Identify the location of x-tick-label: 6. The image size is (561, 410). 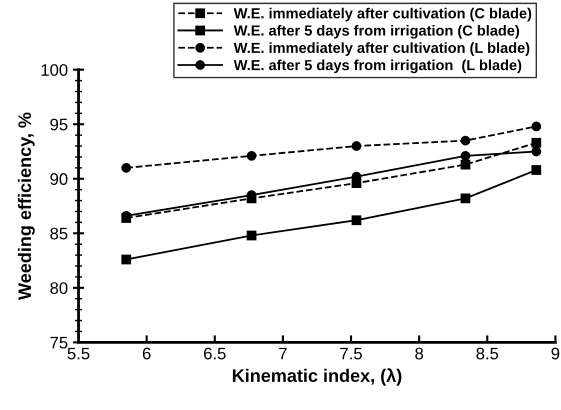
(146, 354).